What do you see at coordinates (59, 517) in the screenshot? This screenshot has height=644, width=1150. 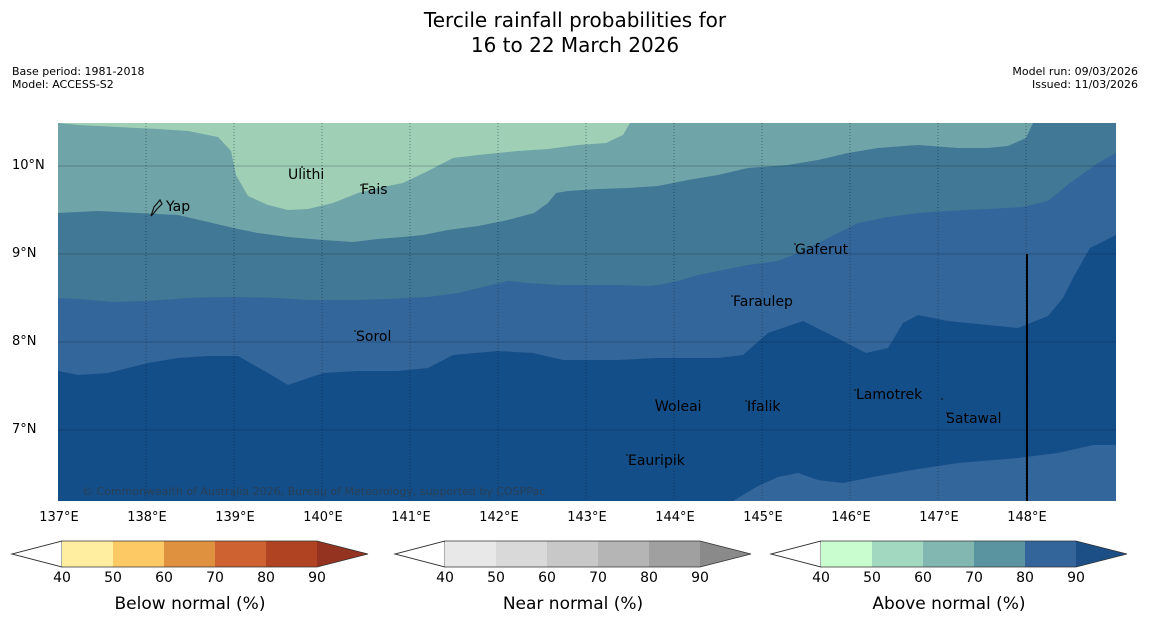 I see `lon-label-137e: 137°E` at bounding box center [59, 517].